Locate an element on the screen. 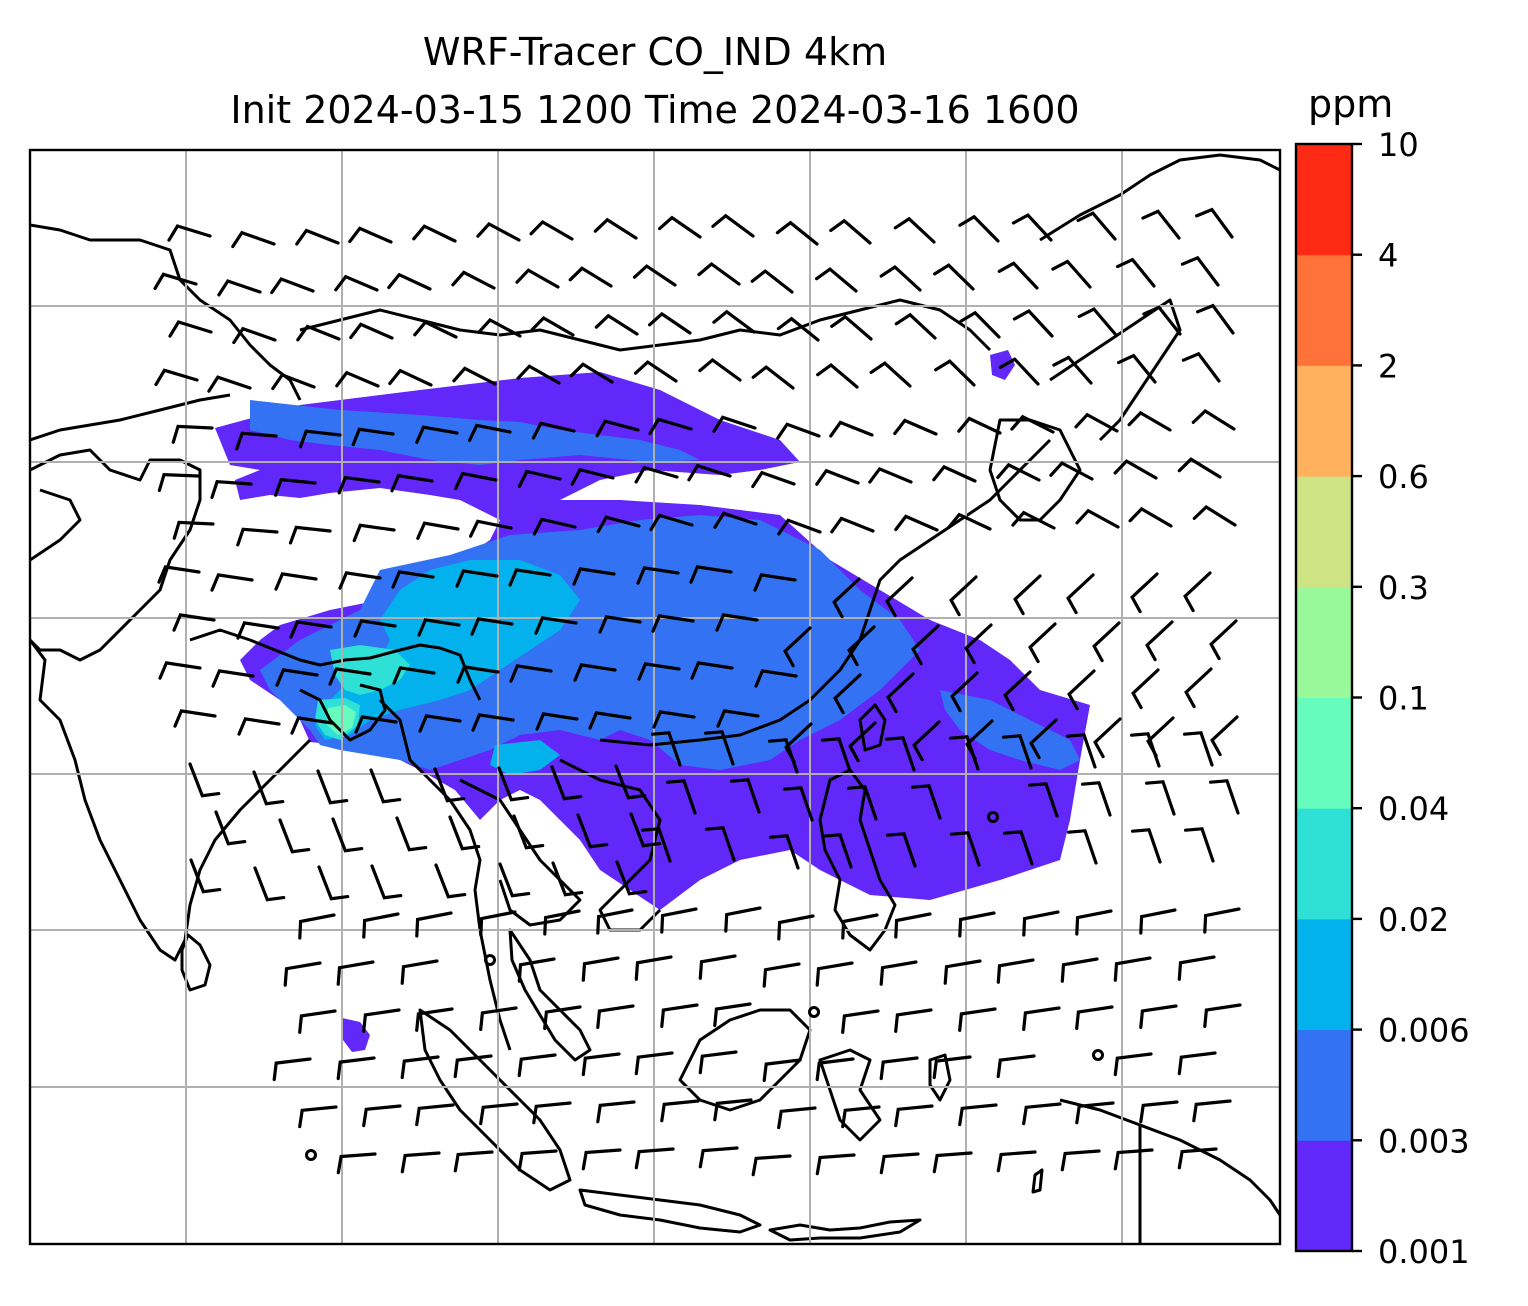 The image size is (1528, 1306). bangladesh-border is located at coordinates (343, 712).